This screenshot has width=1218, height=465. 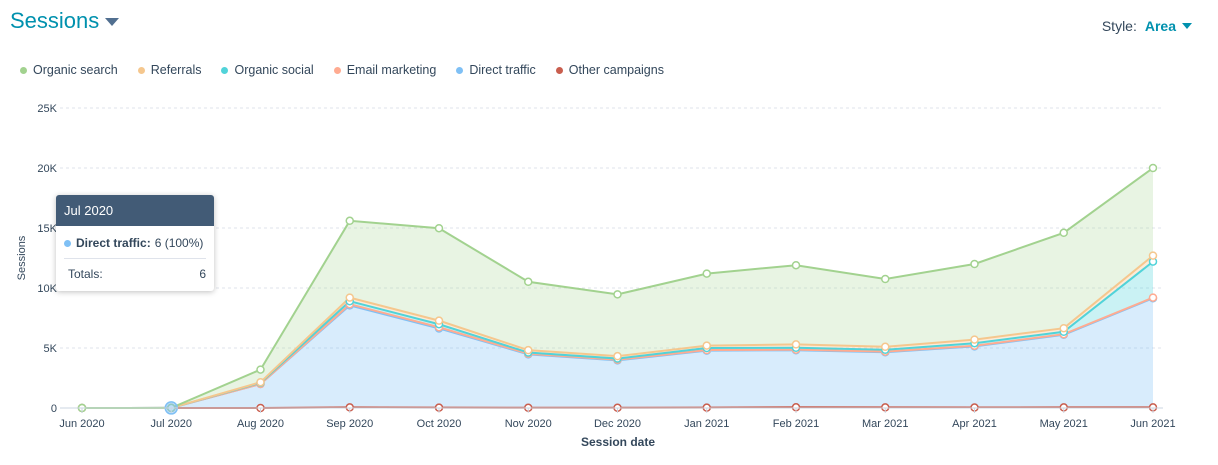 I want to click on legend-item: Direct traffic, so click(x=496, y=70).